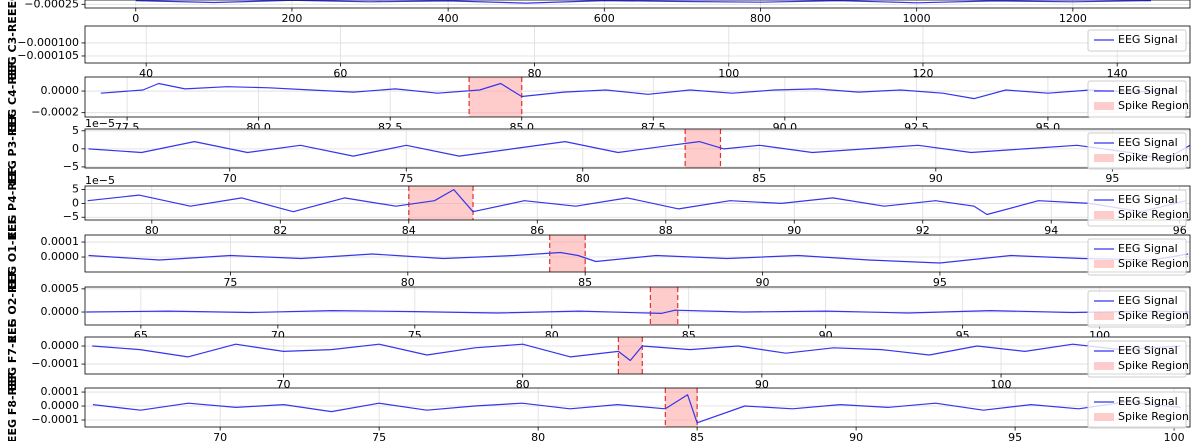 Image resolution: width=1200 pixels, height=441 pixels. I want to click on y-tick-label: −0.0001, so click(55, 419).